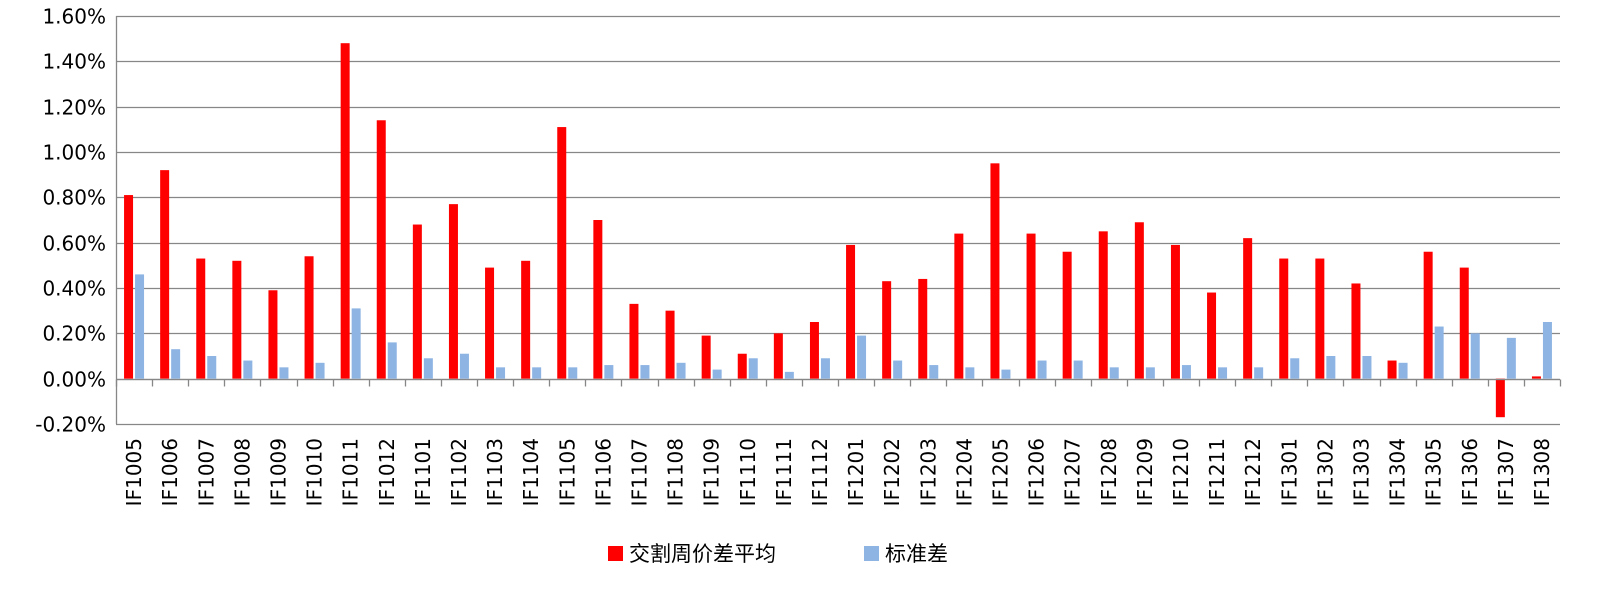 The height and width of the screenshot is (591, 1605). What do you see at coordinates (74, 17) in the screenshot?
I see `y-tick-label: 1.60%` at bounding box center [74, 17].